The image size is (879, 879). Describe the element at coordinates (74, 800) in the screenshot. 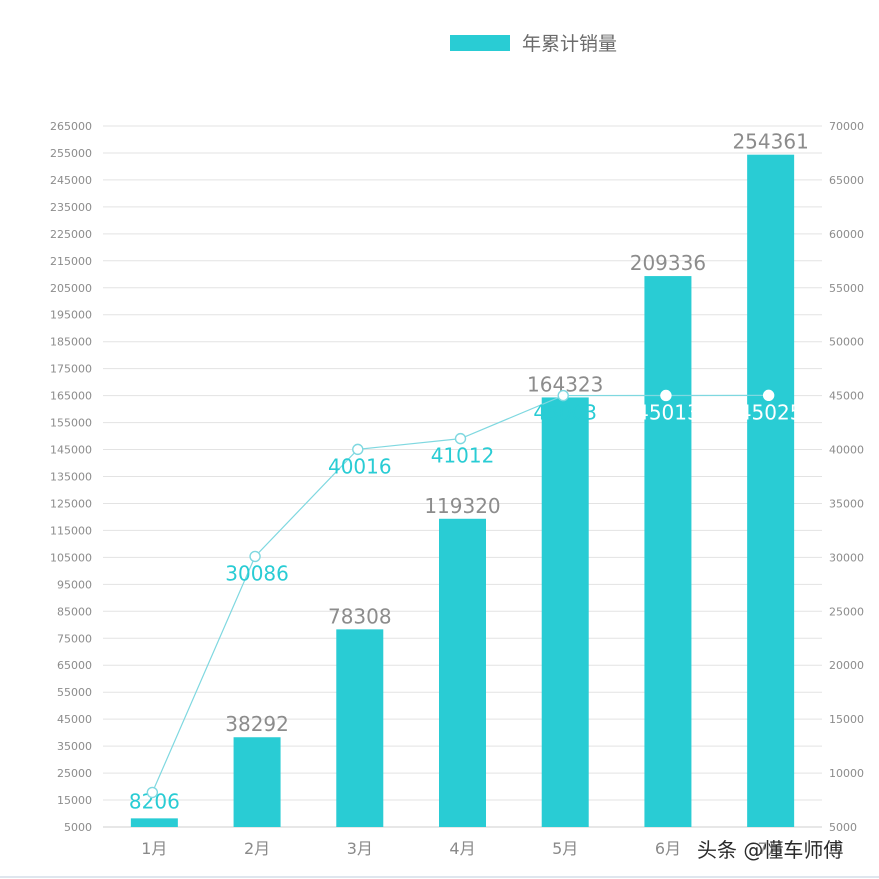

I see `left-tick-label: 15000` at that location.